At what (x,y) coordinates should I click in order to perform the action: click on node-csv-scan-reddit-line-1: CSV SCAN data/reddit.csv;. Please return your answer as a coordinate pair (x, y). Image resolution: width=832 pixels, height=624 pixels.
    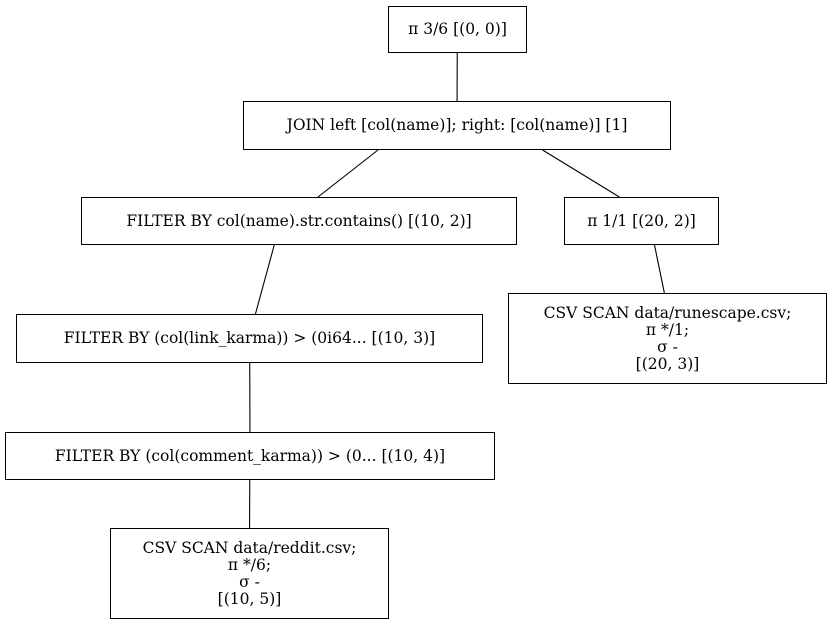
    Looking at the image, I should click on (249, 547).